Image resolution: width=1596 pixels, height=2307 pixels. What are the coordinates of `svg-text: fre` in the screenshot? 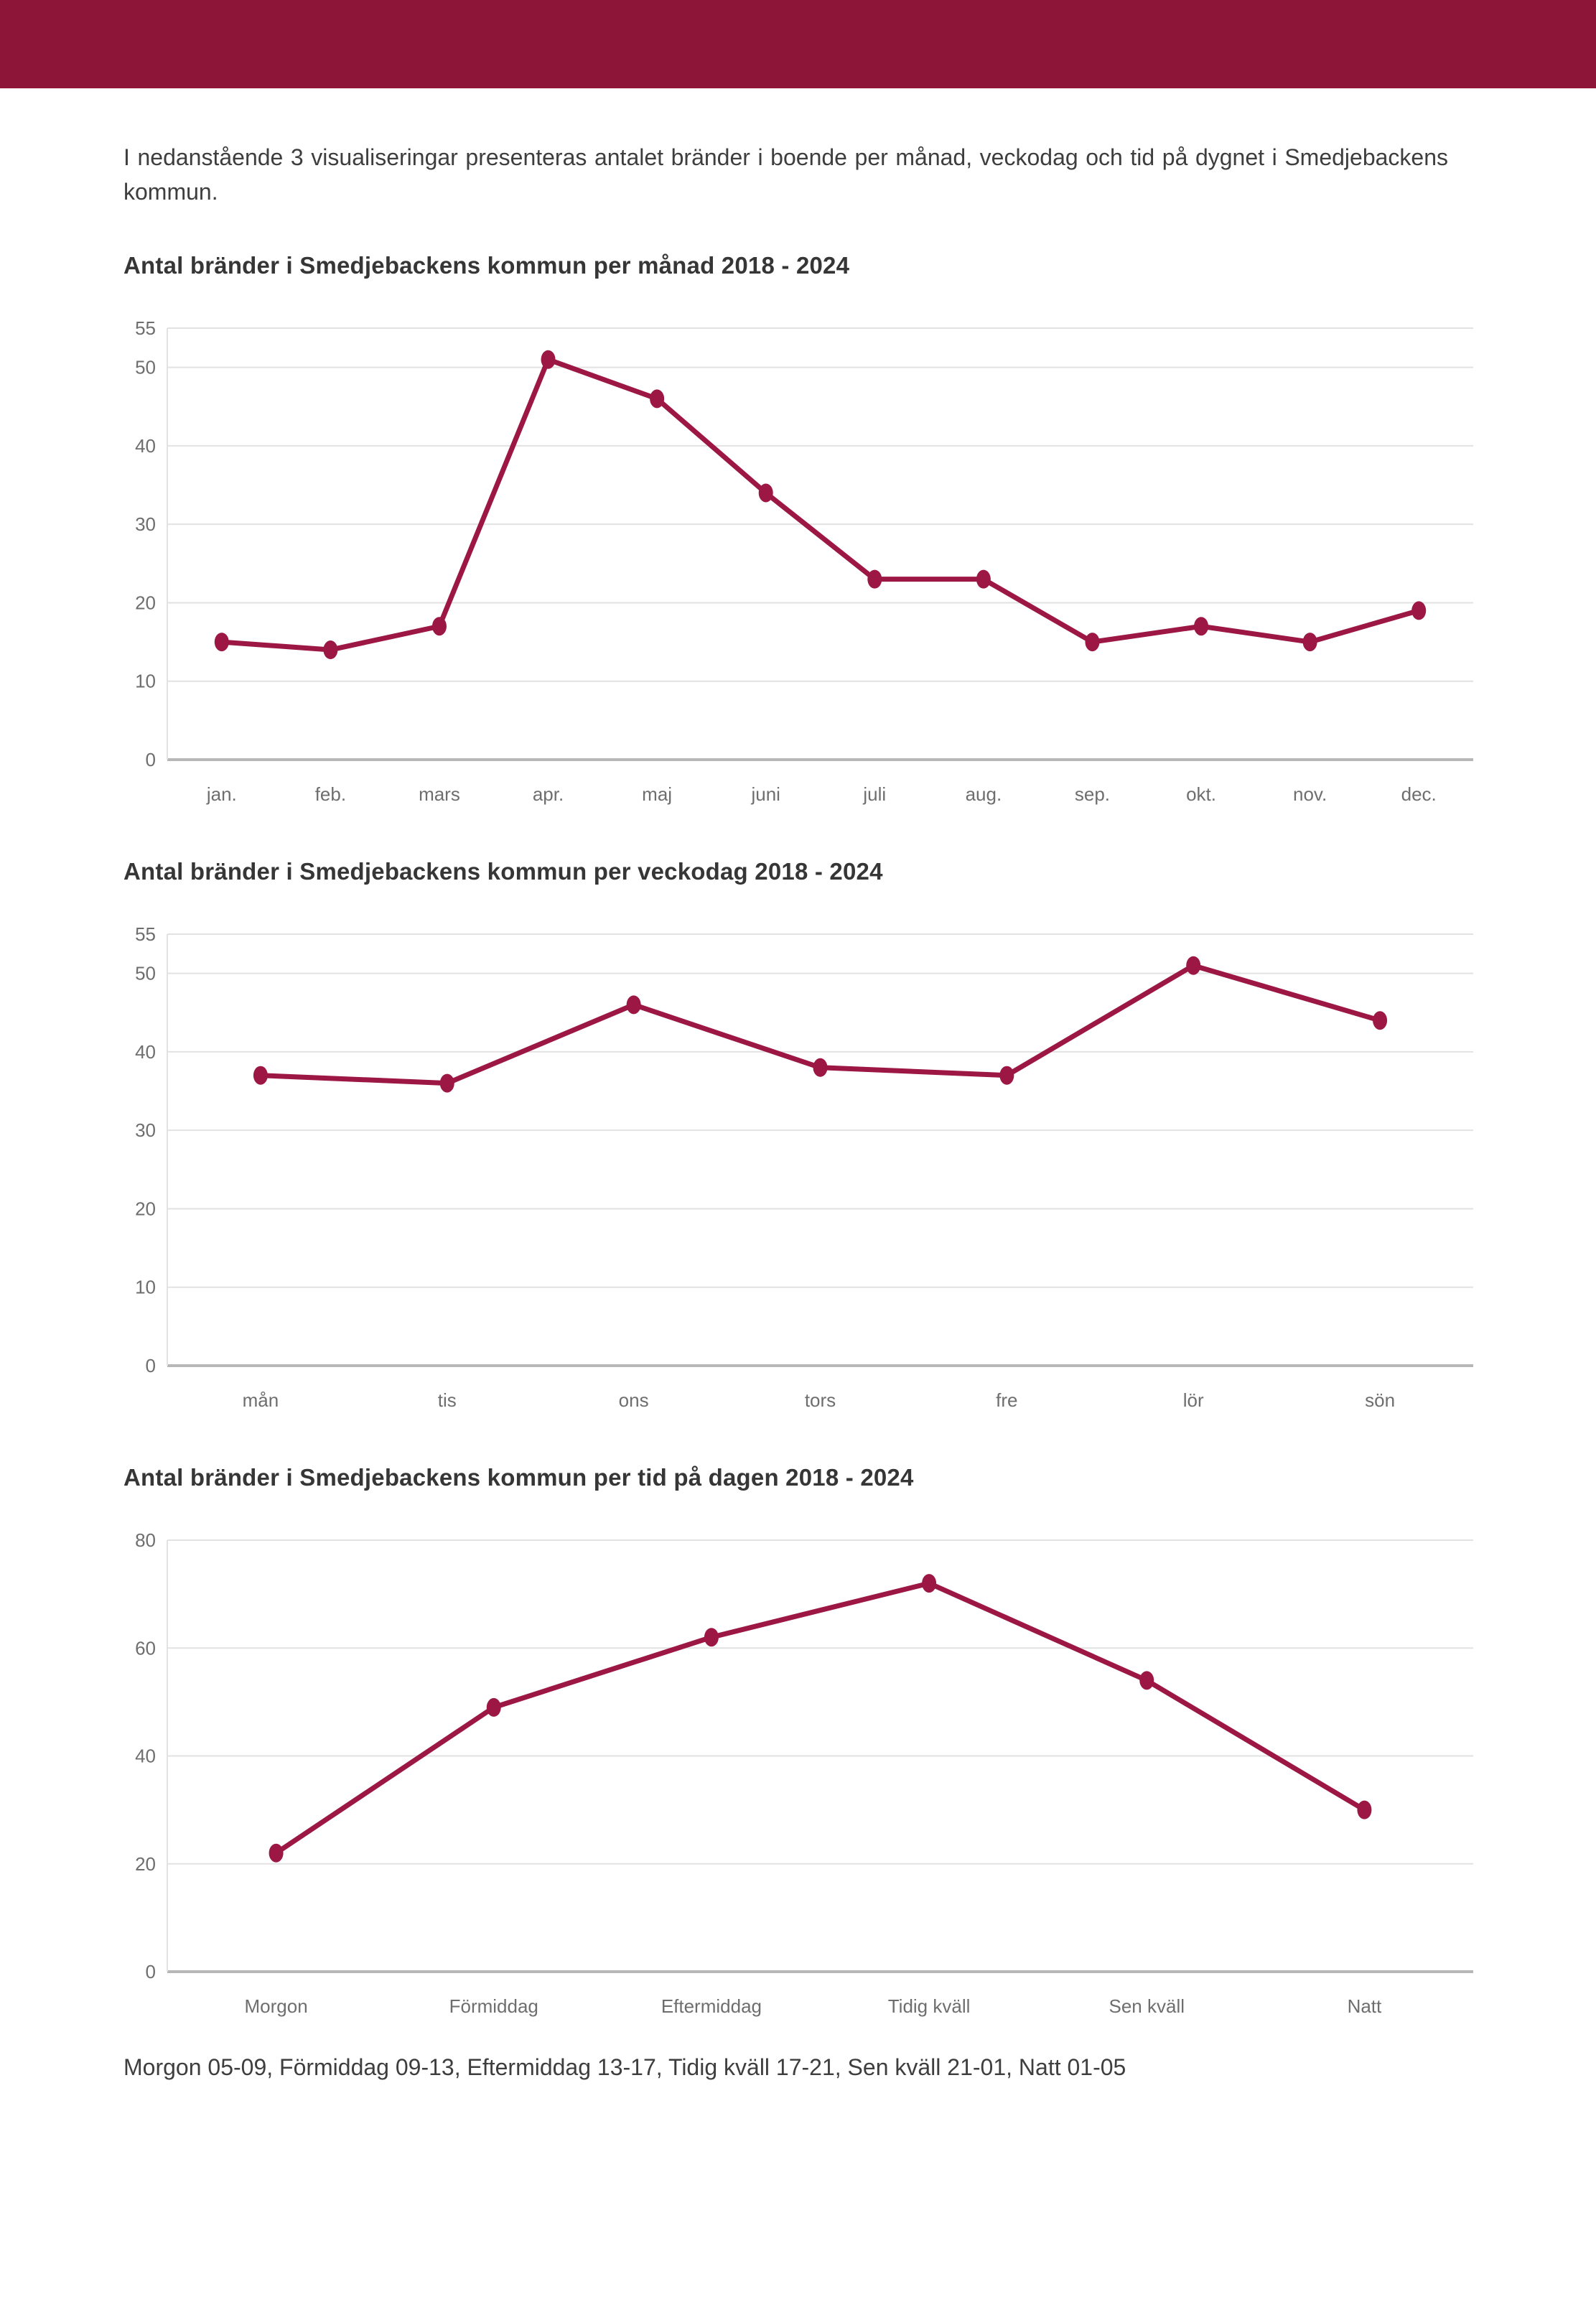 It's located at (1006, 1400).